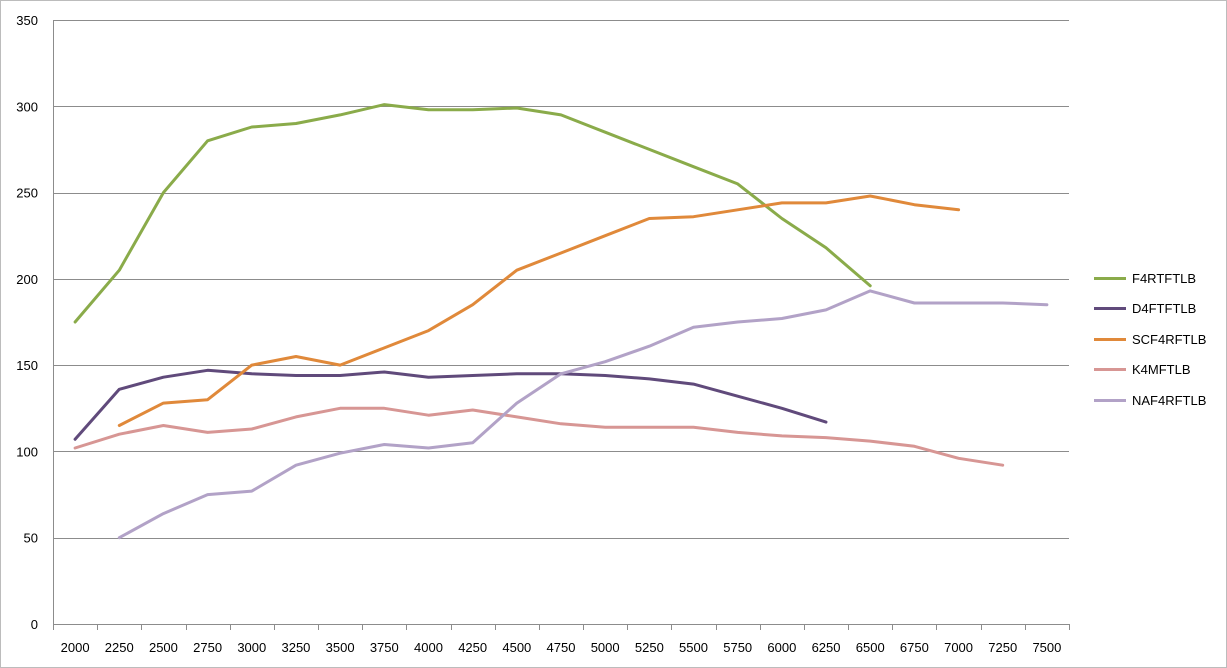 This screenshot has height=668, width=1227. What do you see at coordinates (27, 451) in the screenshot?
I see `y-tick-label-2: 100` at bounding box center [27, 451].